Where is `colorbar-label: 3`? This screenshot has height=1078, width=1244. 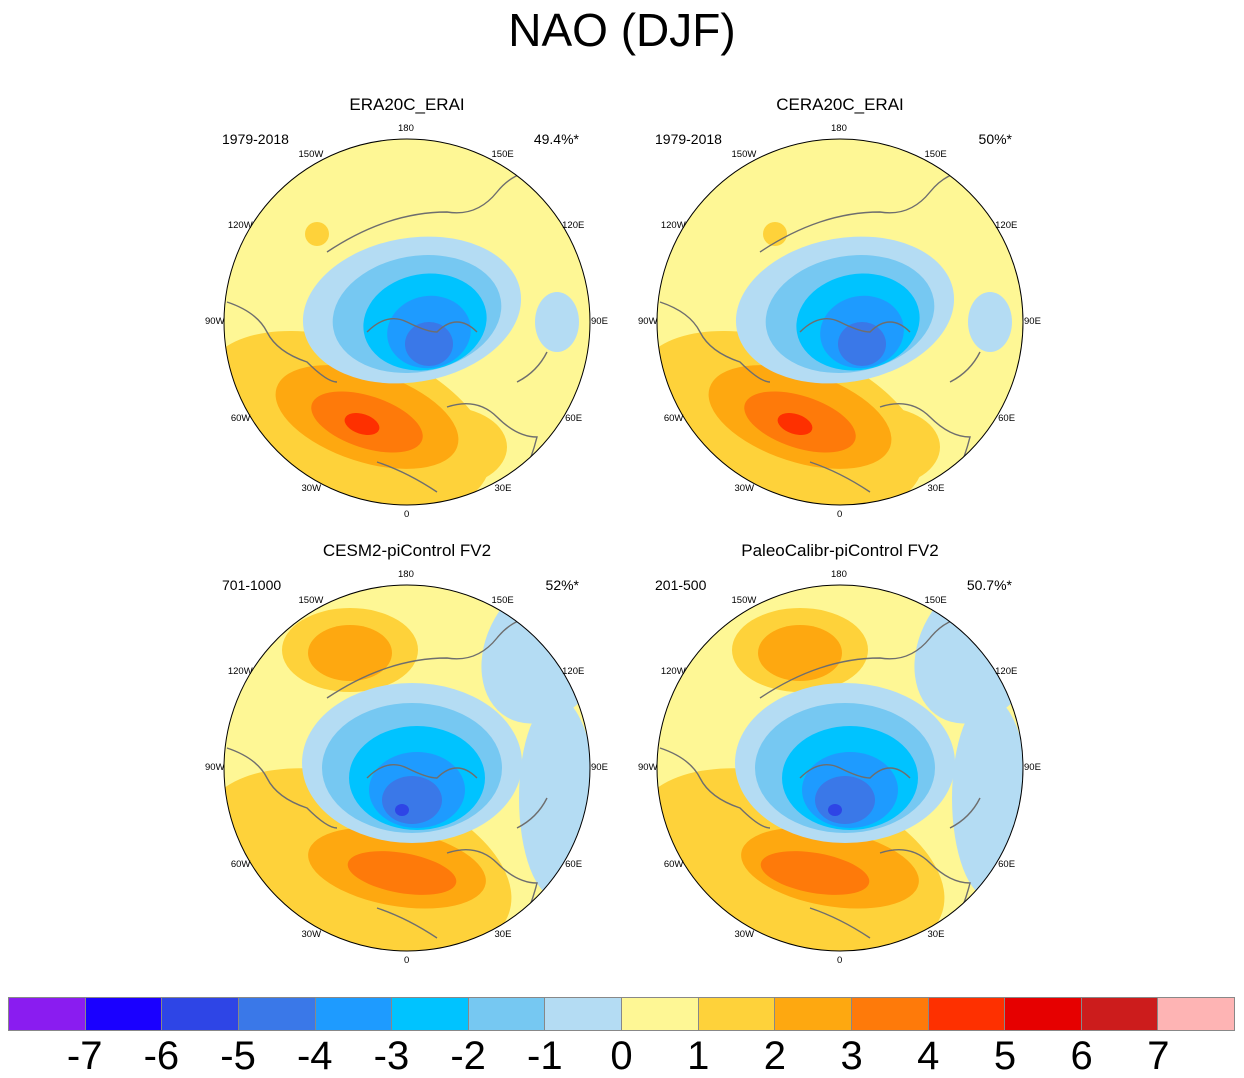 colorbar-label: 3 is located at coordinates (851, 1056).